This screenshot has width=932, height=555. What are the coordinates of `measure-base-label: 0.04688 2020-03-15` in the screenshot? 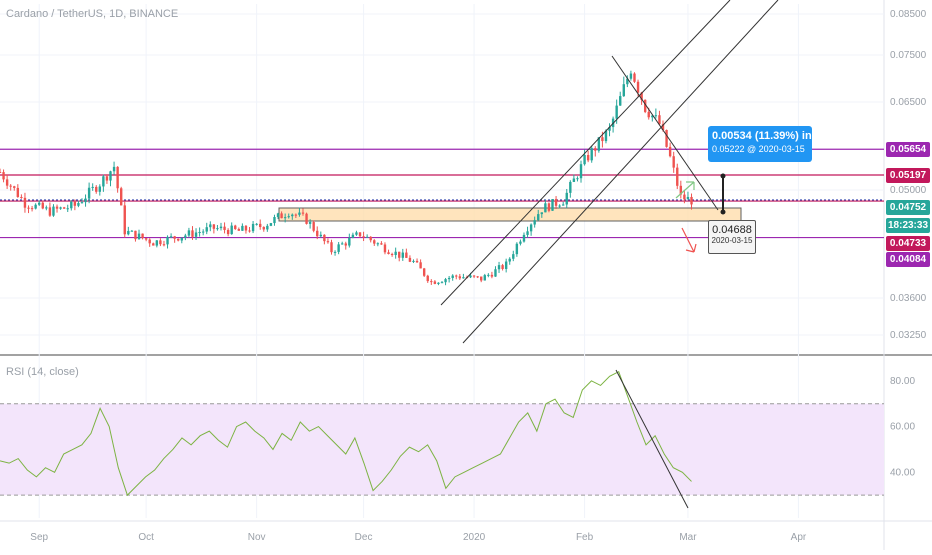 It's located at (732, 237).